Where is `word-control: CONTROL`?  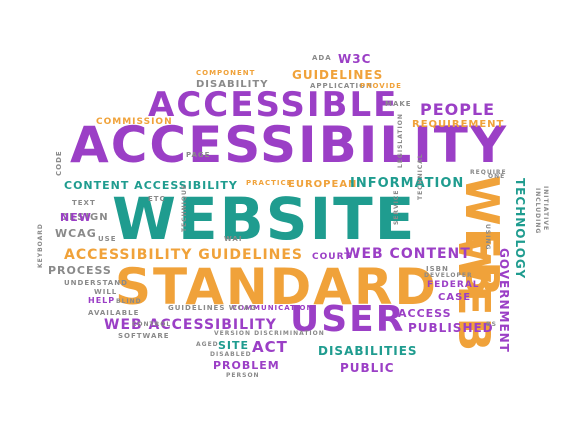 word-control: CONTROL is located at coordinates (152, 324).